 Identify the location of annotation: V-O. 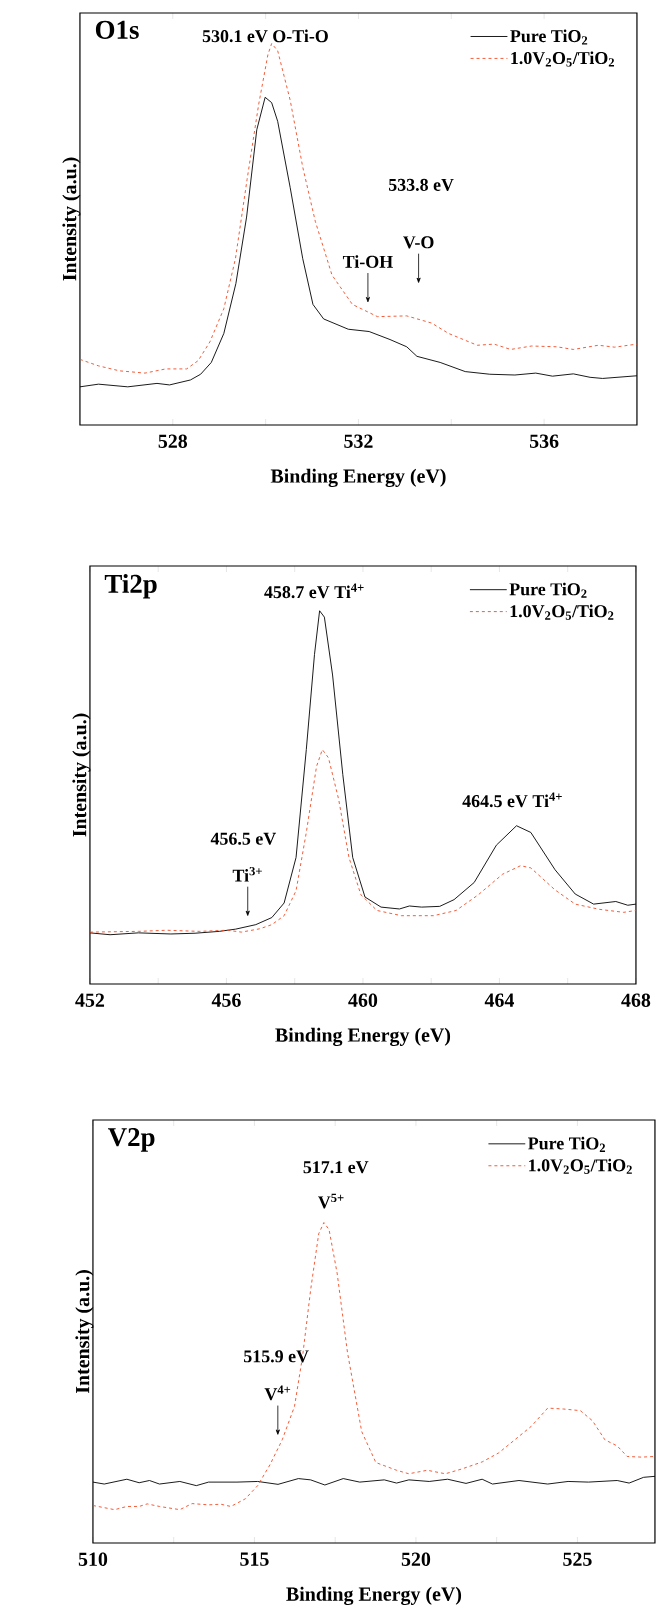
(418, 242).